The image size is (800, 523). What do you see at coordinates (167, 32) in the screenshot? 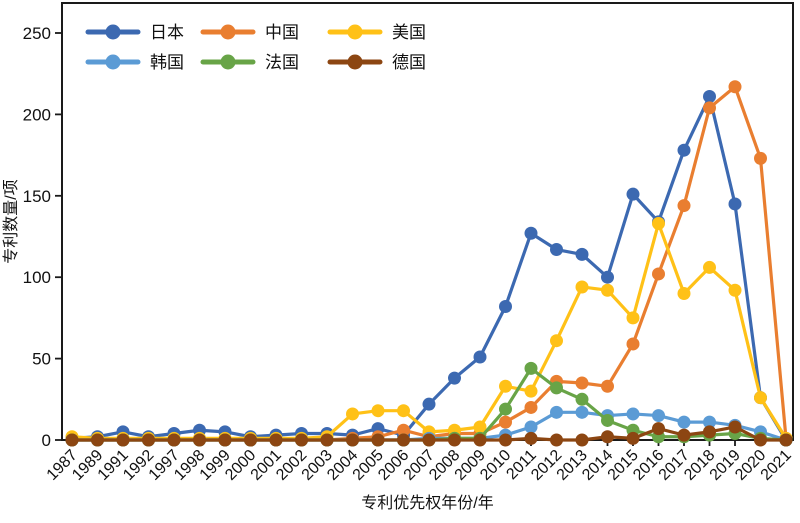
I see `legend-japan-label: 日本` at bounding box center [167, 32].